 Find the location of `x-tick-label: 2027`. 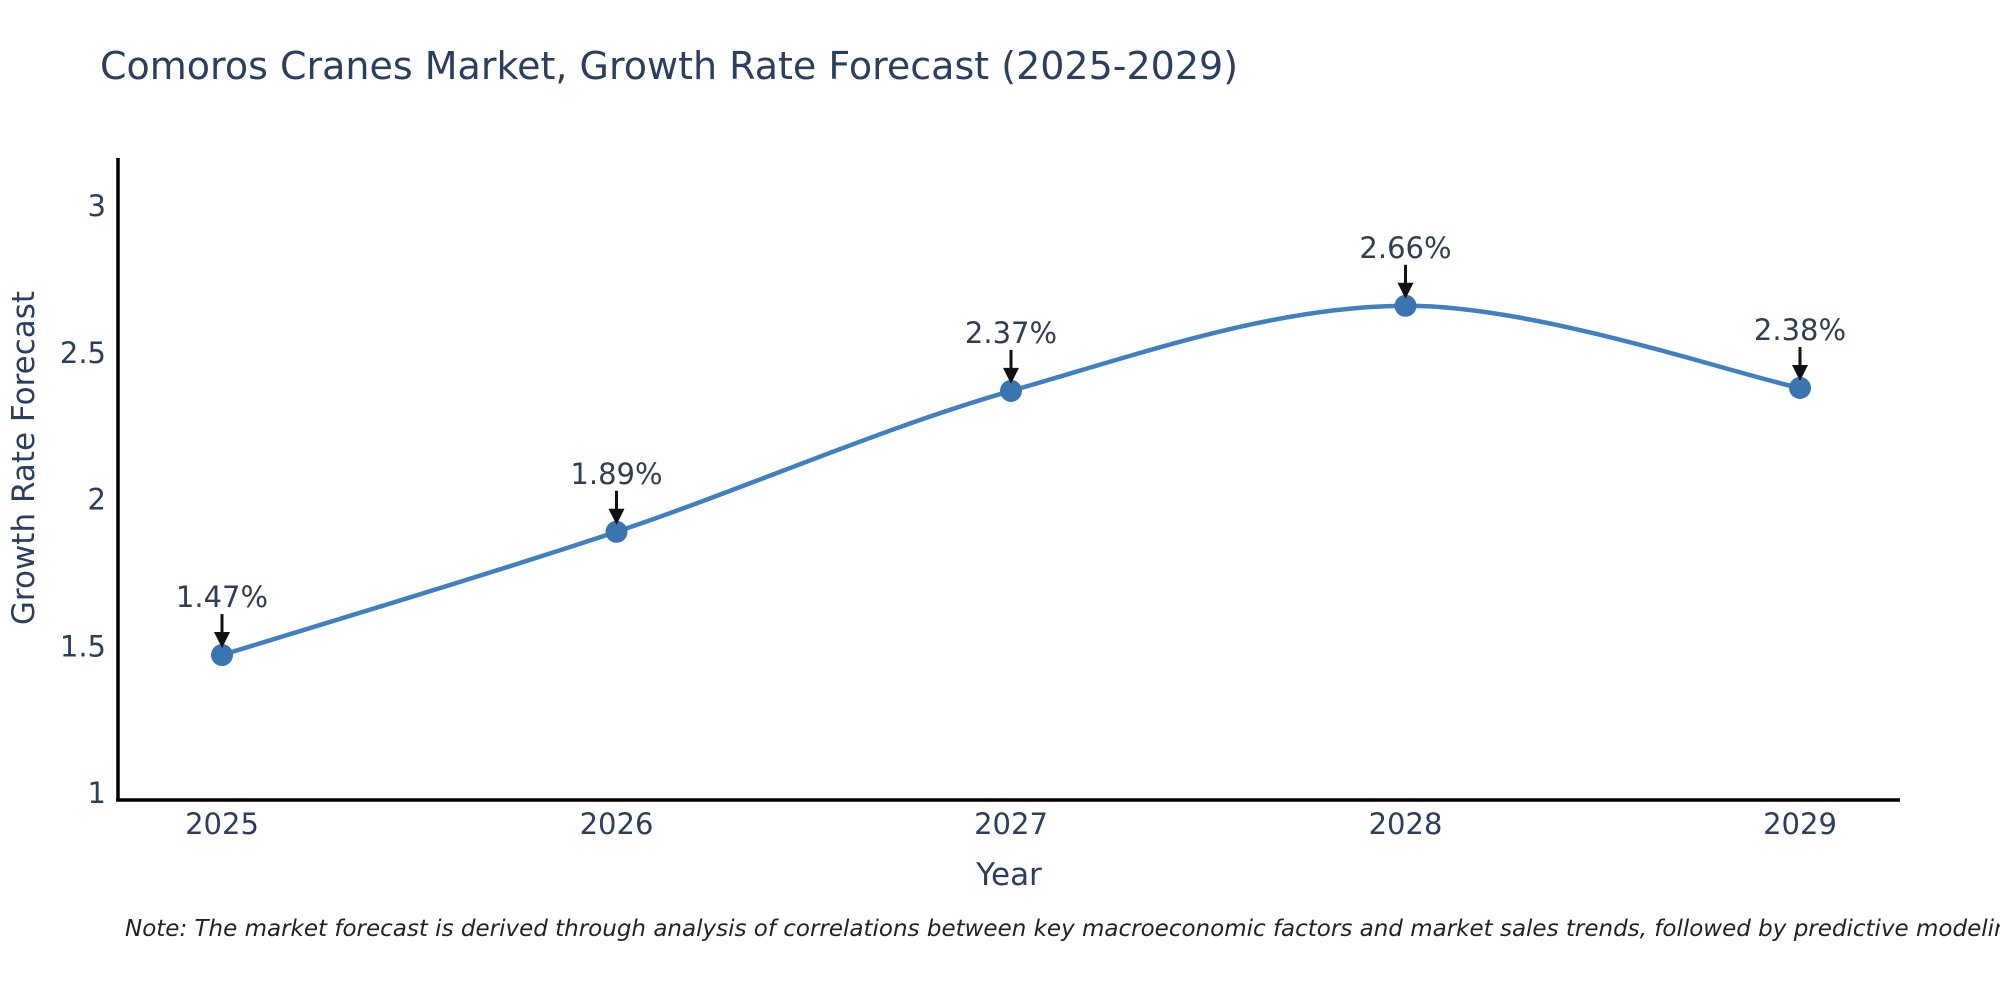

x-tick-label: 2027 is located at coordinates (1011, 824).